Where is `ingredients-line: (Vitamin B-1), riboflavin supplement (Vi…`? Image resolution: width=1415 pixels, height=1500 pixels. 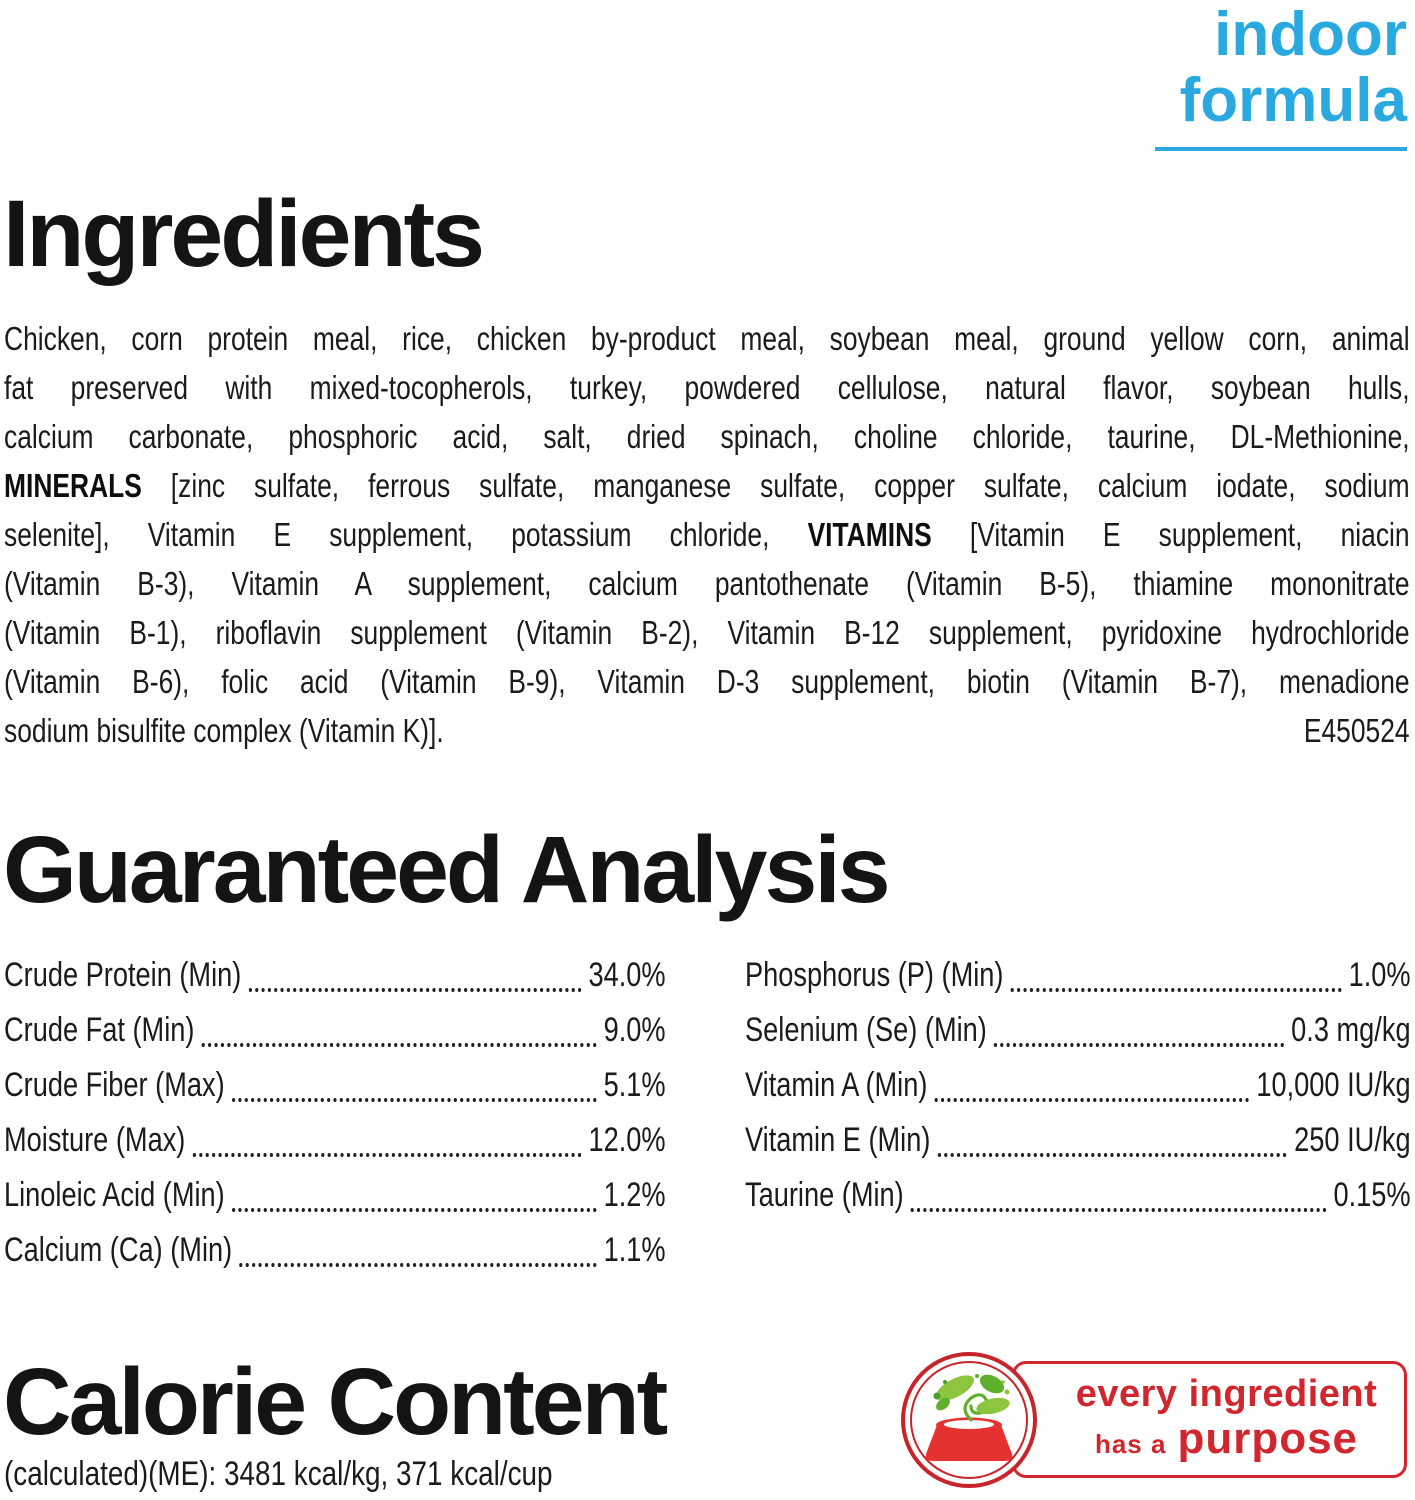 ingredients-line: (Vitamin B-1), riboflavin supplement (Vi… is located at coordinates (707, 632).